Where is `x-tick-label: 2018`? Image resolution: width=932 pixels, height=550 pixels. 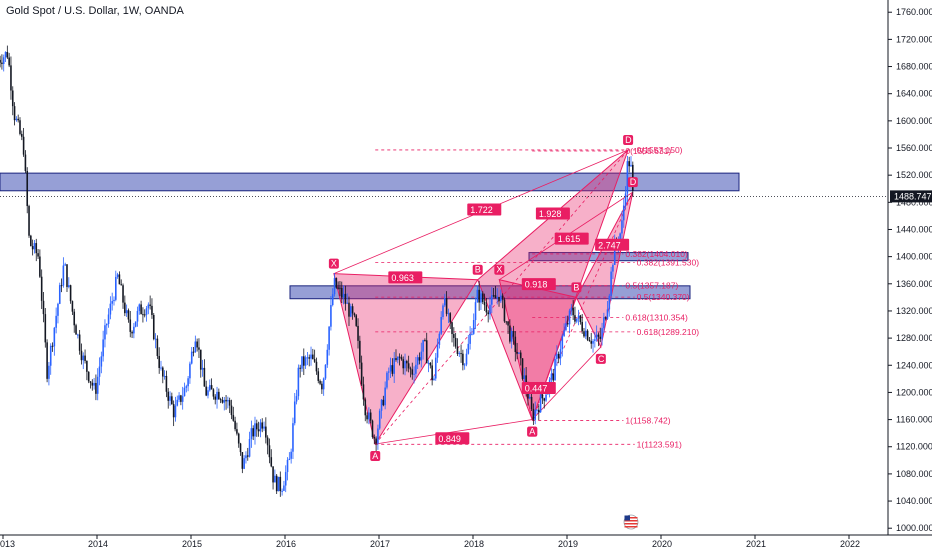
x-tick-label: 2018 is located at coordinates (474, 544).